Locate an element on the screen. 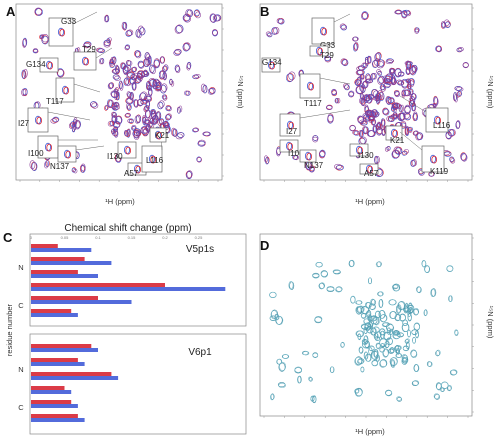 This screenshot has height=448, width=500. peak-label: A57 is located at coordinates (131, 173).